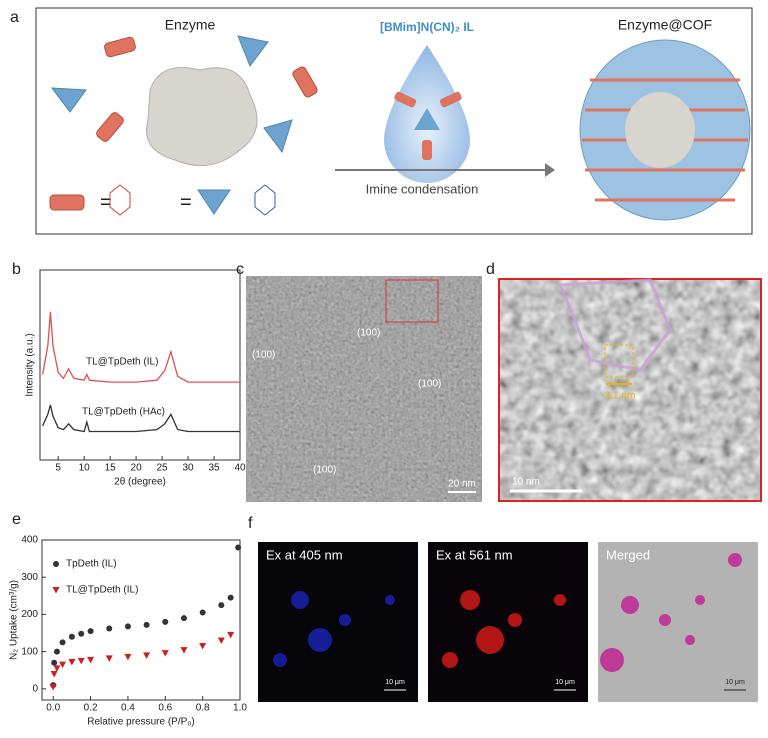 The width and height of the screenshot is (768, 738). I want to click on panel-c: c (100) (100) (100) (100) 20 nm, so click(359, 381).